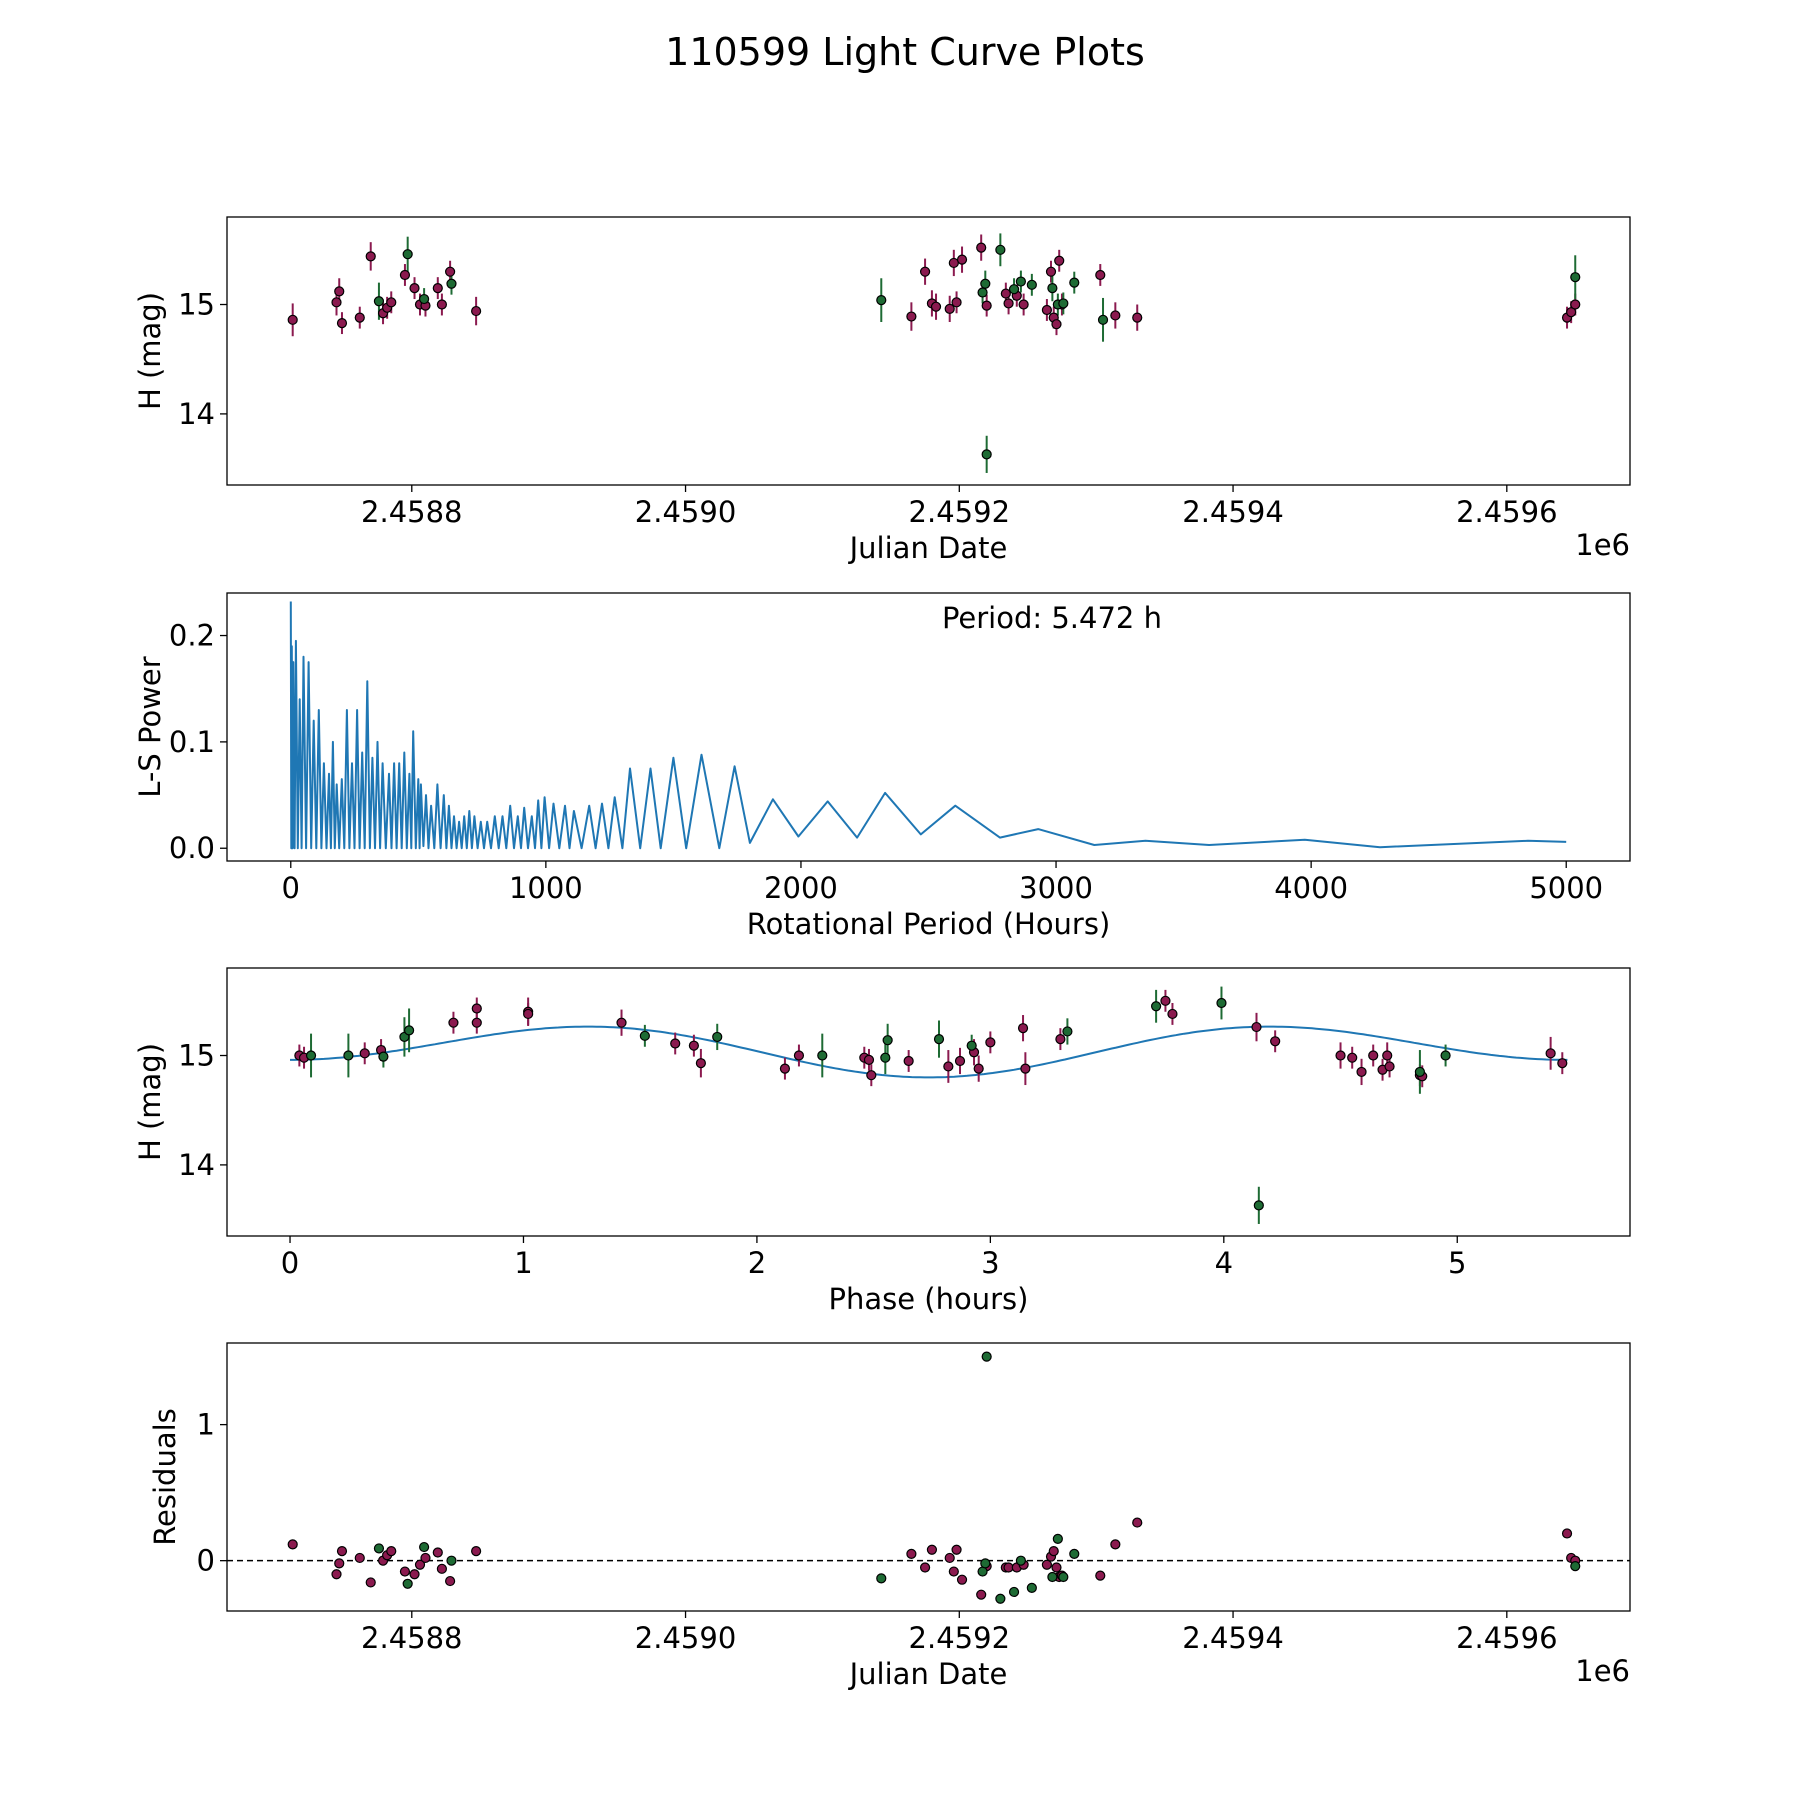 Image resolution: width=1800 pixels, height=1800 pixels. Describe the element at coordinates (196, 414) in the screenshot. I see `y-tick-label: 14` at that location.